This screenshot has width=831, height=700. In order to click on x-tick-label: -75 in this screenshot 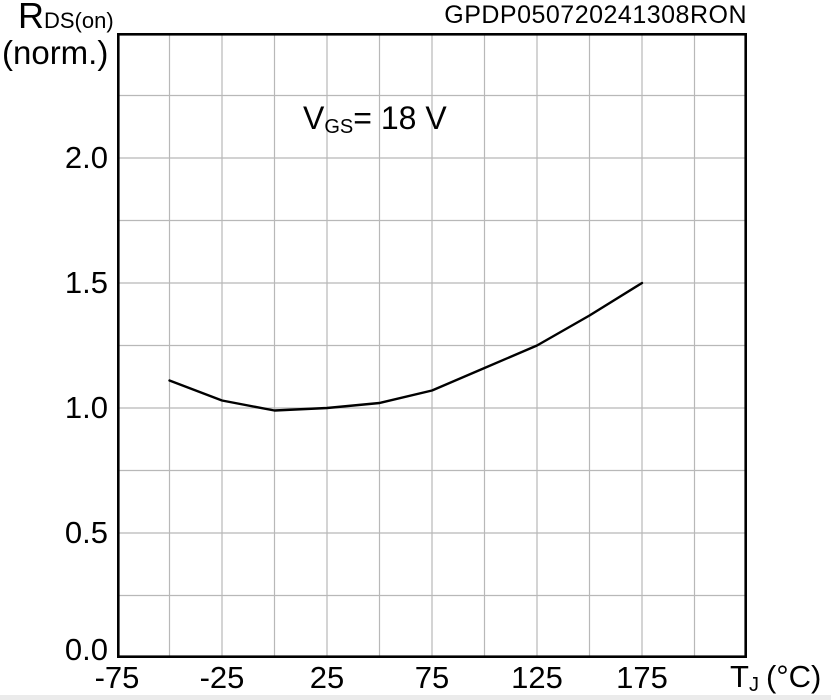, I will do `click(117, 677)`.